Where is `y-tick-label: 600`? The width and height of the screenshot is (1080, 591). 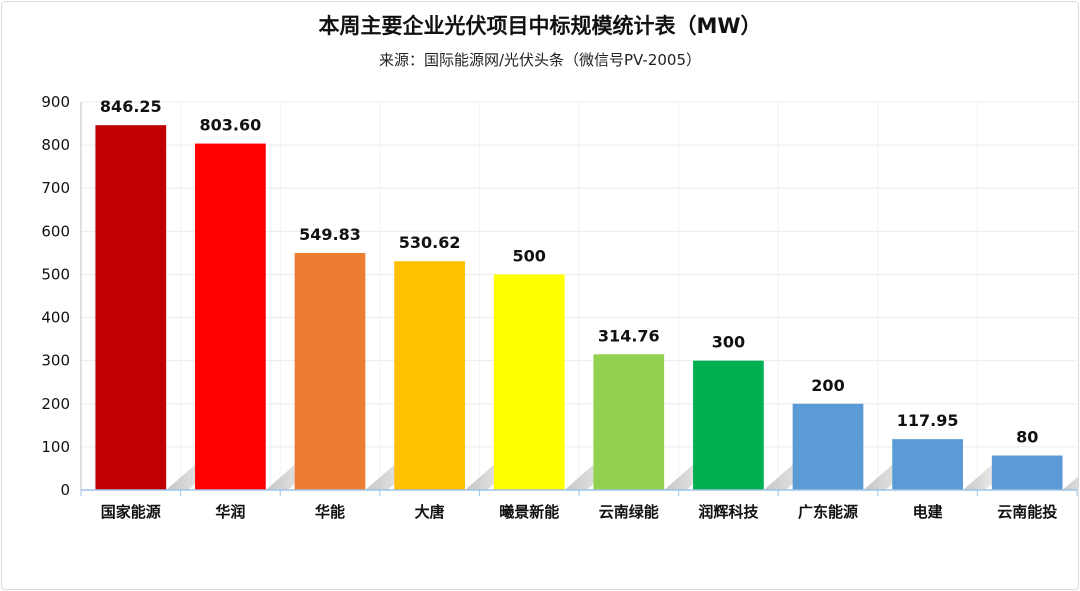
y-tick-label: 600 is located at coordinates (55, 231).